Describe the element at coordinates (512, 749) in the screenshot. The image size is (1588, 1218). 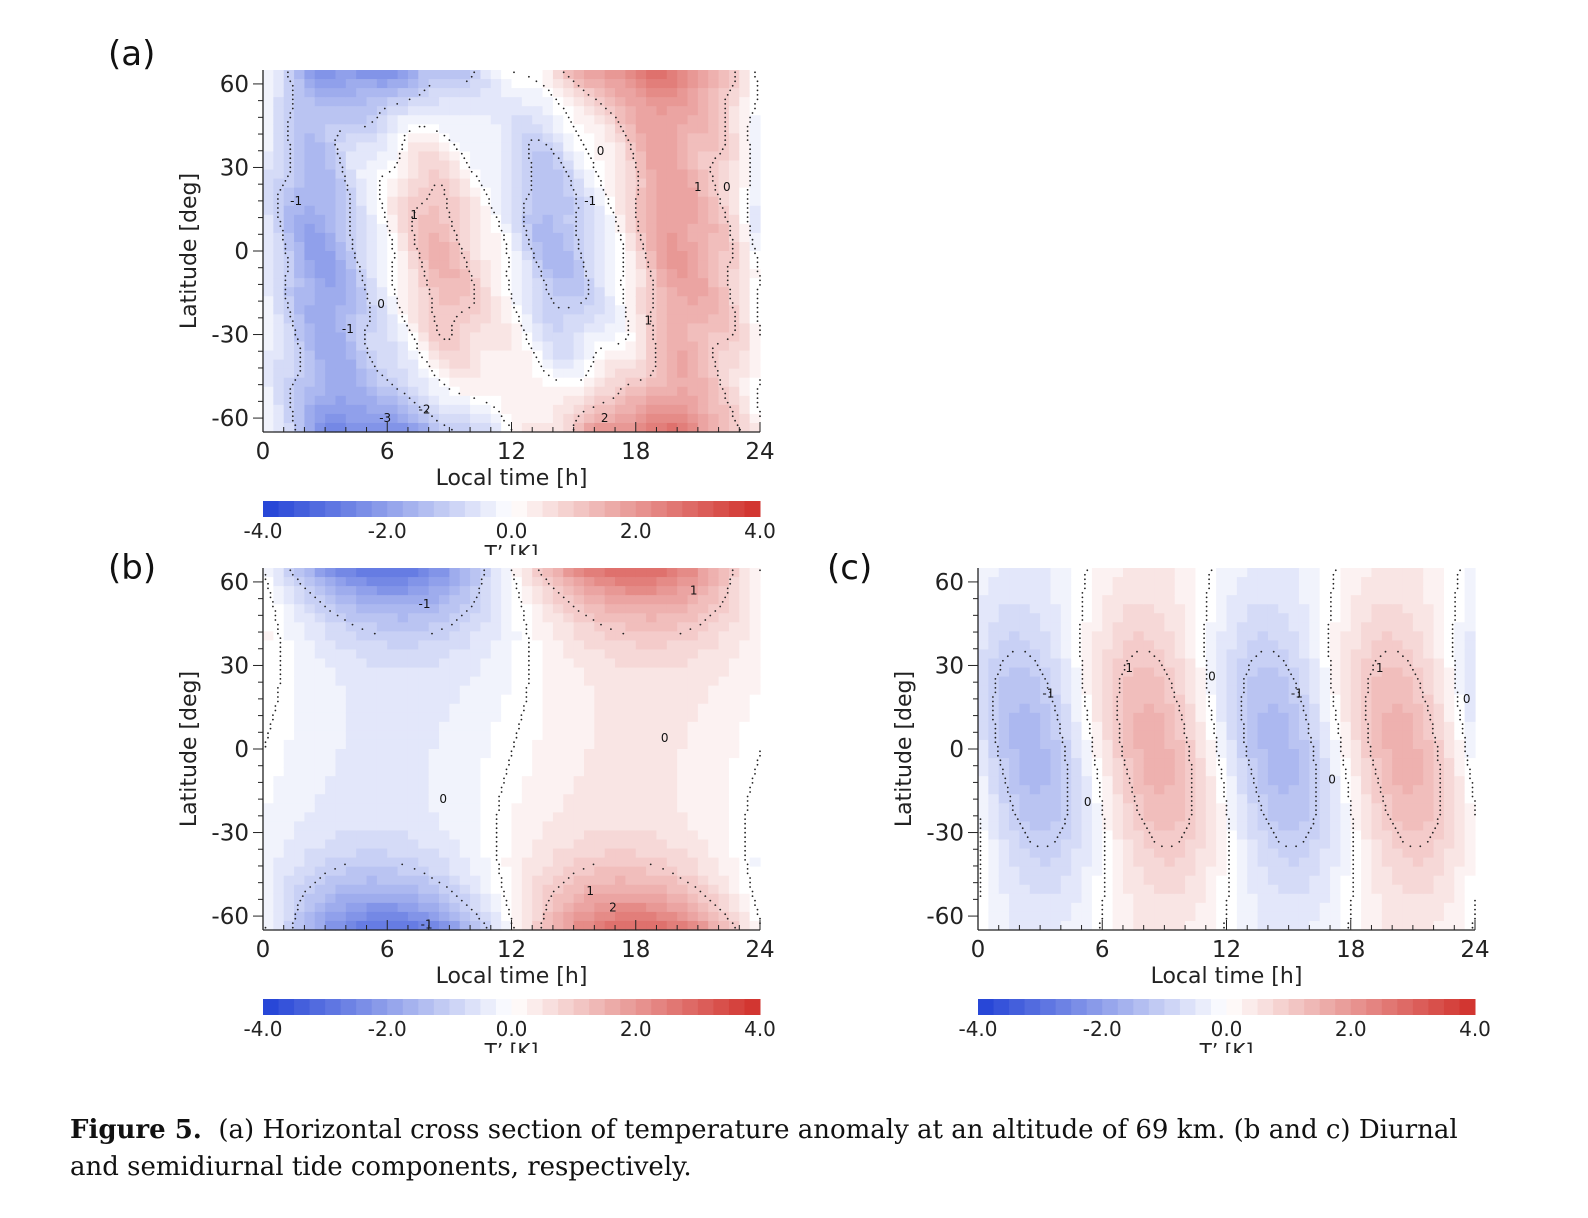
I see `heatmap-field` at that location.